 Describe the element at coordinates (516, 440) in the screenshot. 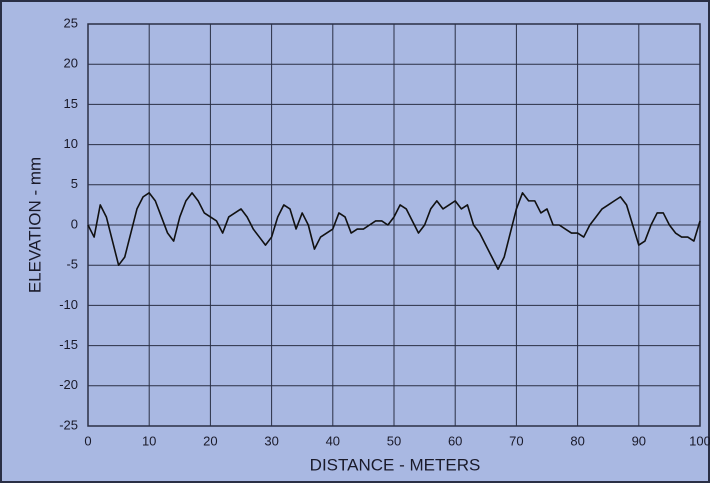

I see `x-tick-label: 70` at that location.